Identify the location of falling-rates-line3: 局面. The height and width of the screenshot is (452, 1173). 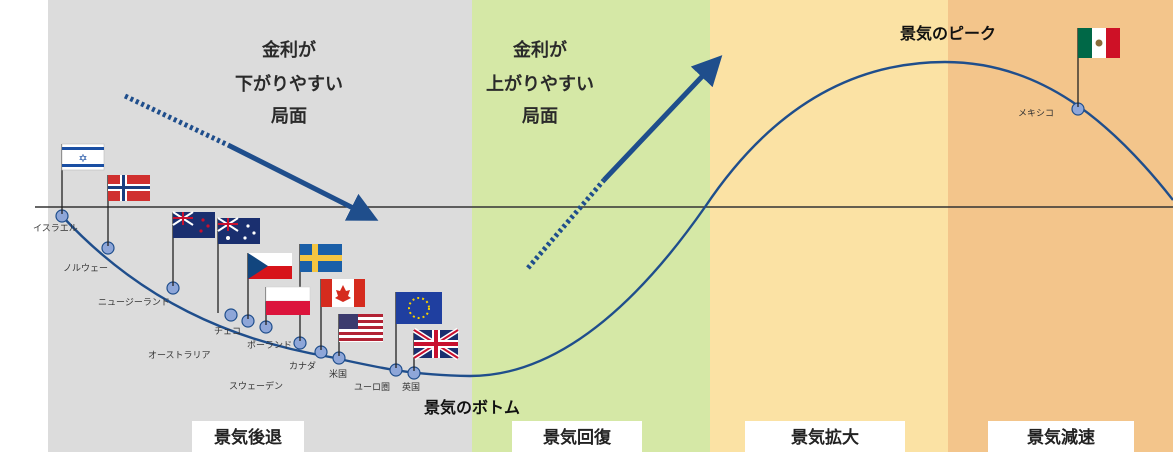
(289, 116).